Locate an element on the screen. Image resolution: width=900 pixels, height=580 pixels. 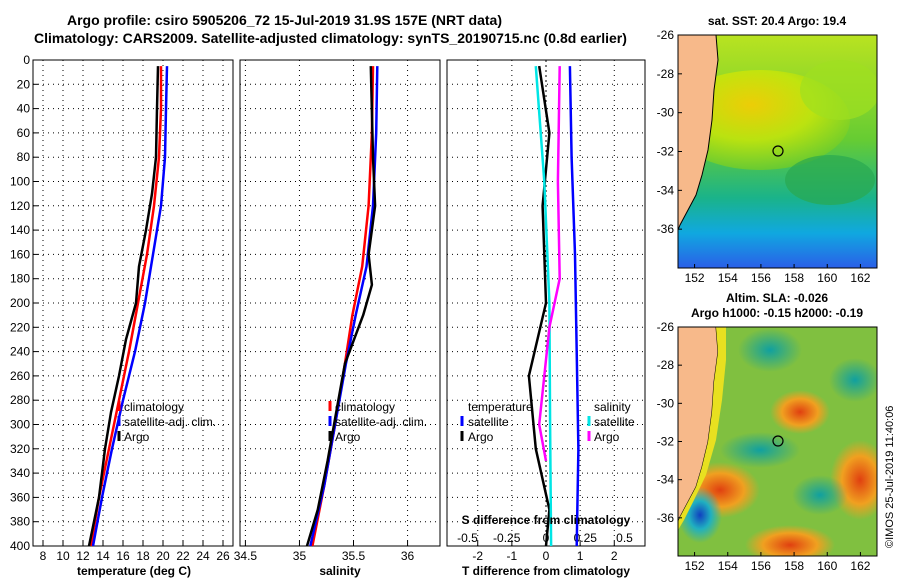
x2-tick-label: -0.25 is located at coordinates (507, 538).